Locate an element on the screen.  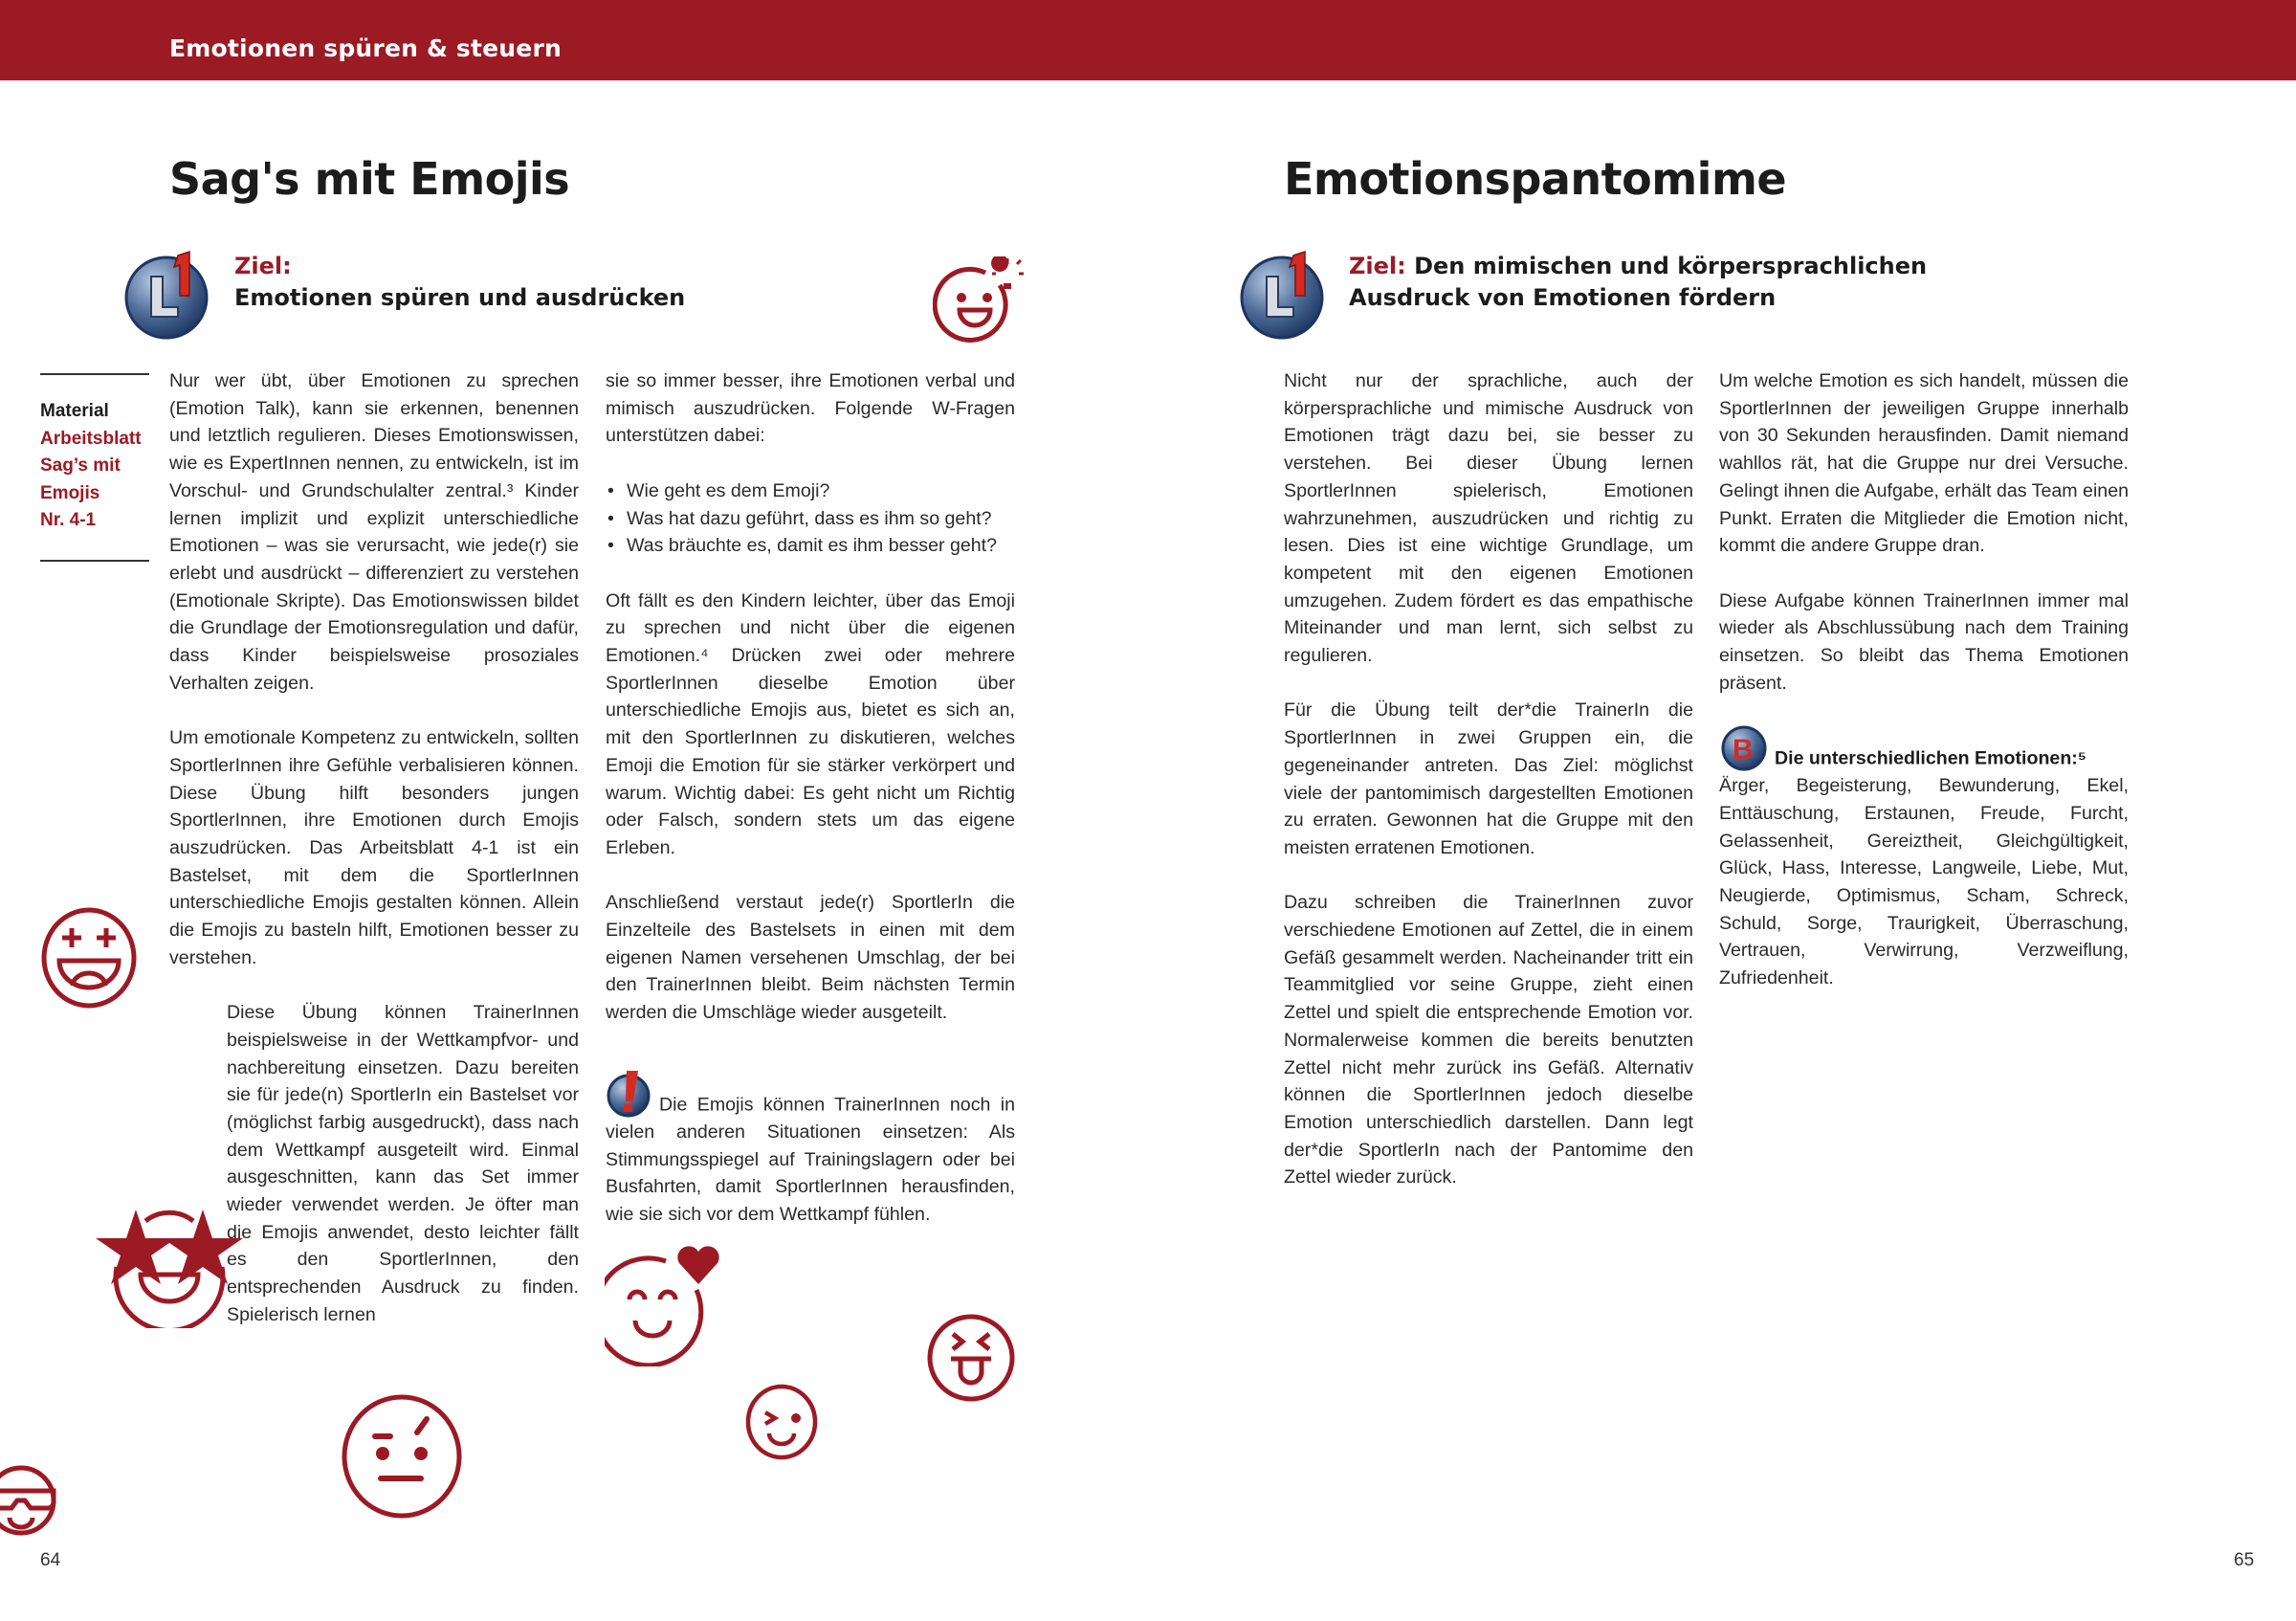
star-eyes-emoji is located at coordinates (169, 1269).